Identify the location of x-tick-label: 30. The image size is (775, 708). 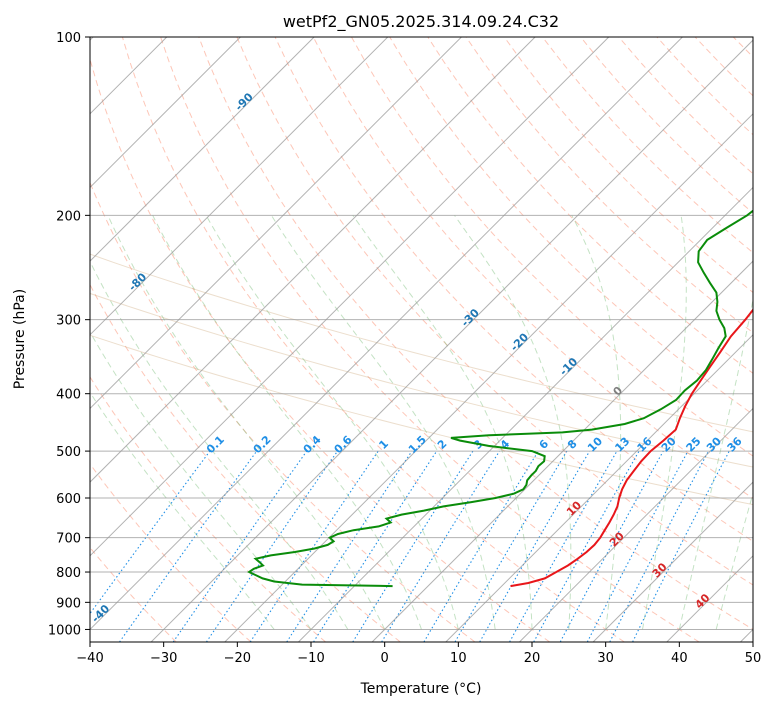
(605, 658).